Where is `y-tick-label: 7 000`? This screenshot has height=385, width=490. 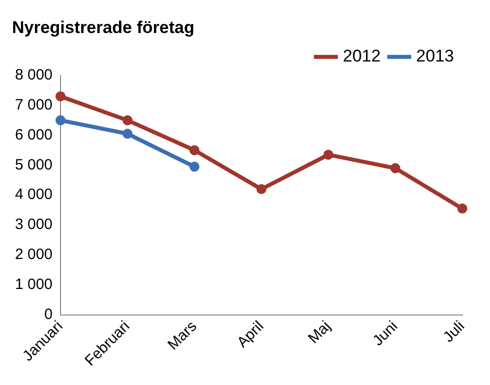
y-tick-label: 7 000 is located at coordinates (33, 105).